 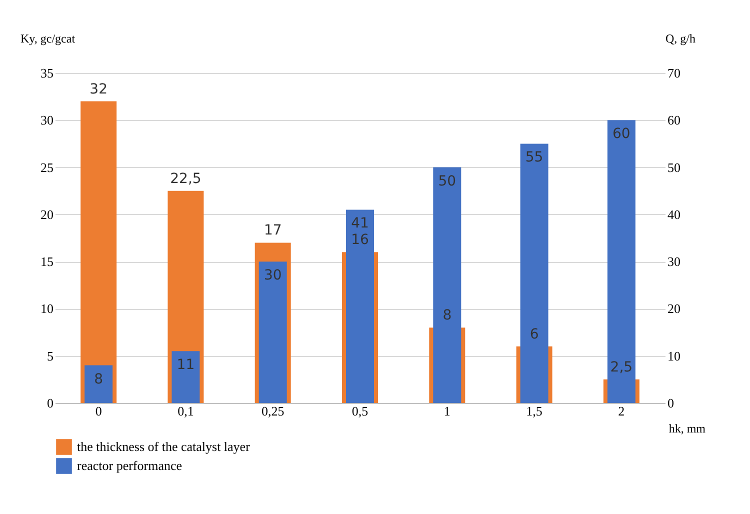 I want to click on data-label: 32, so click(x=99, y=89).